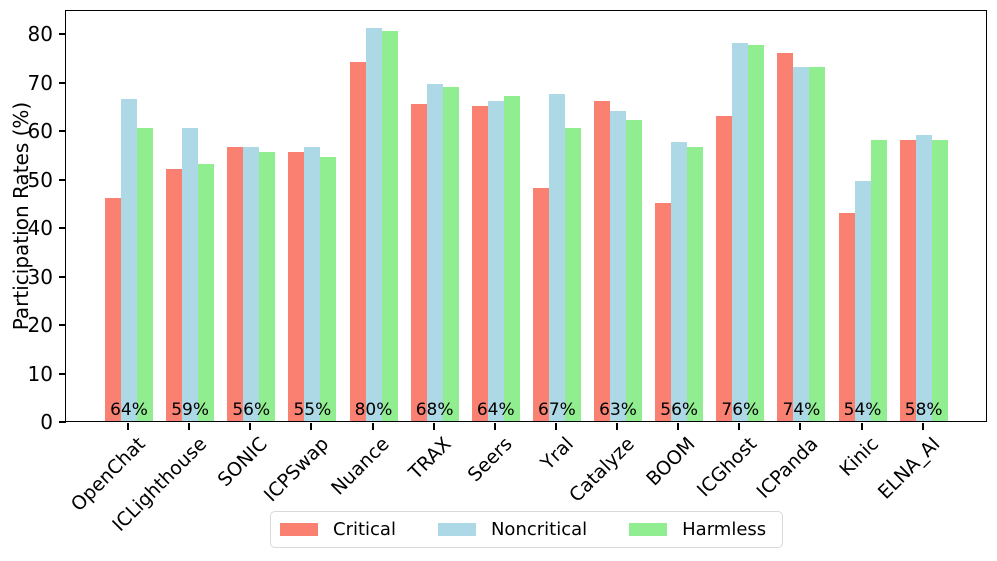 Image resolution: width=997 pixels, height=561 pixels. What do you see at coordinates (206, 292) in the screenshot?
I see `bar-harmless-iclighthouse` at bounding box center [206, 292].